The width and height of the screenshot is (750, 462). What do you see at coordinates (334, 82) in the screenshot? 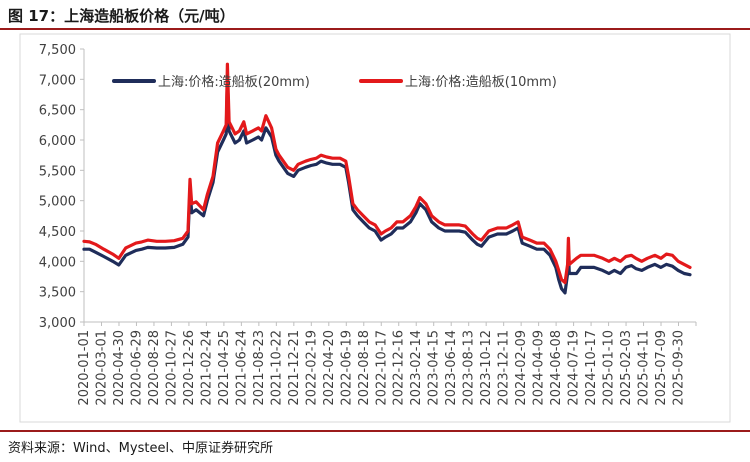
I see `chart-legend: 上海:价格:造船板(20mm) 上海:价格:造船板(10mm)` at bounding box center [334, 82].